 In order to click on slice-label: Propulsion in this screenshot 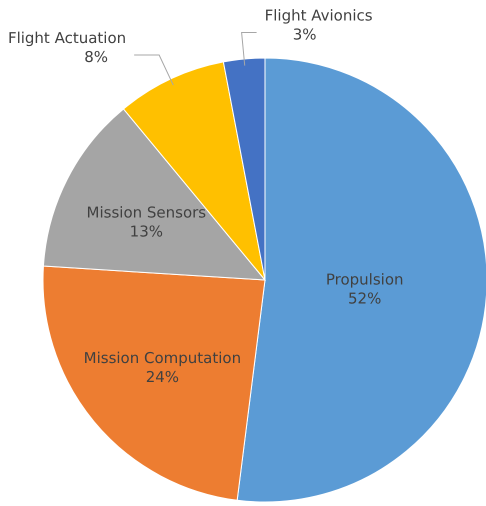, I will do `click(365, 279)`.